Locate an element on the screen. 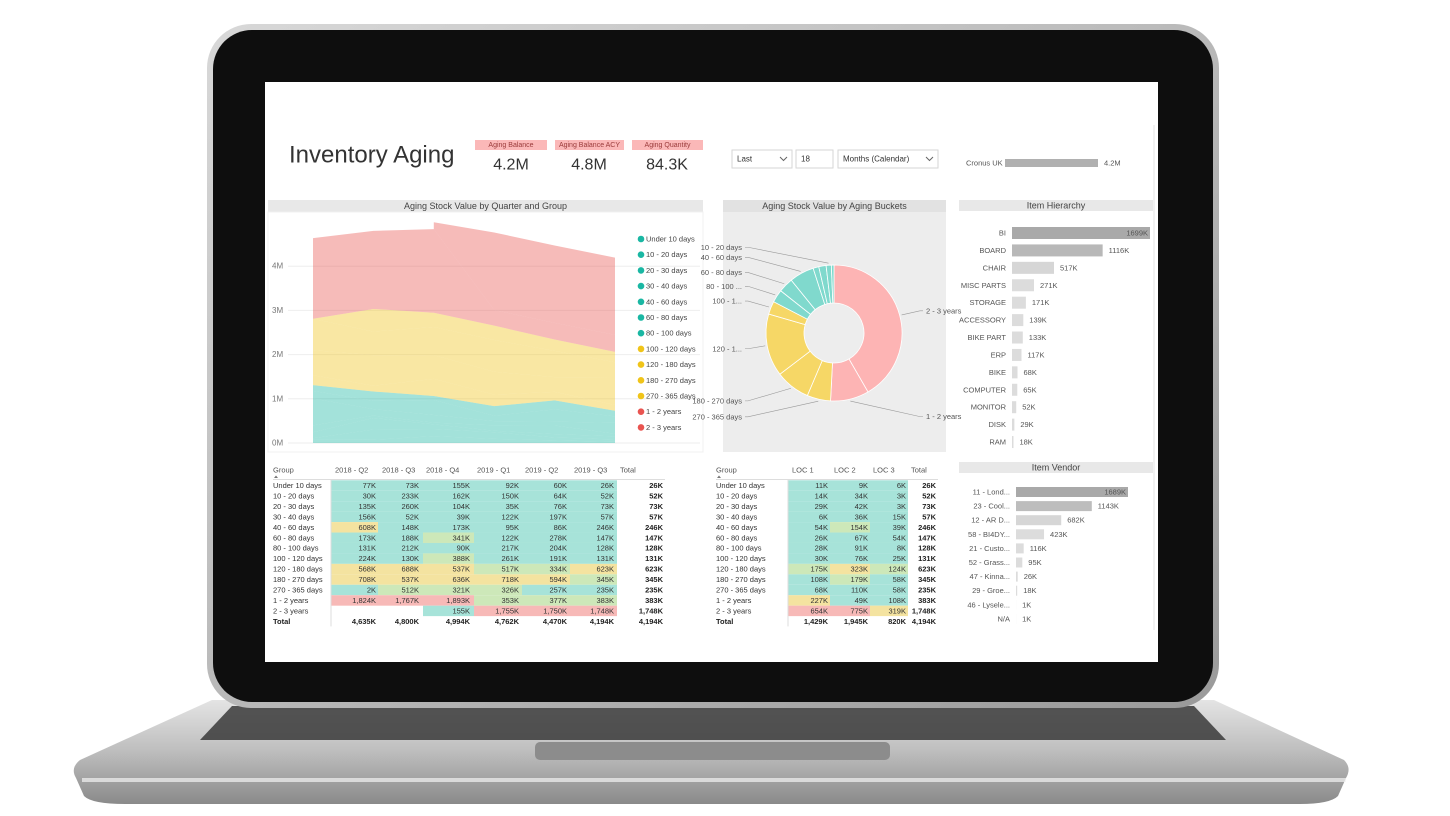 The height and width of the screenshot is (816, 1450). bar-value-label: 271K is located at coordinates (1049, 285).